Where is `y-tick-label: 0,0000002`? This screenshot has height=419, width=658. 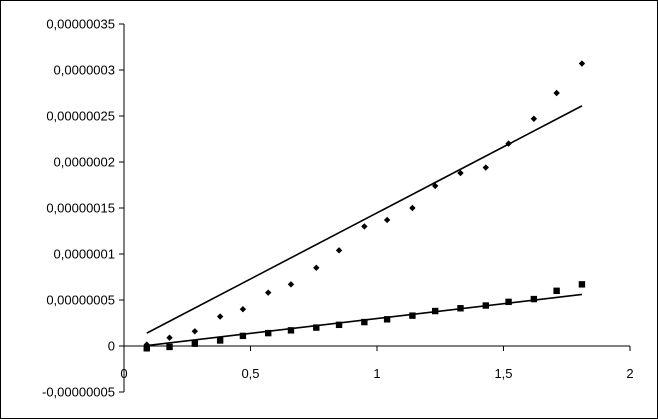
y-tick-label: 0,0000002 is located at coordinates (84, 162).